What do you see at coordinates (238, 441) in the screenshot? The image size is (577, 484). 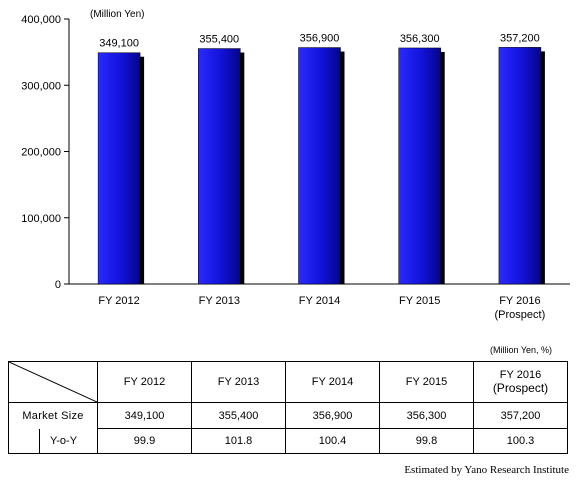 I see `table-cell: 101.8` at bounding box center [238, 441].